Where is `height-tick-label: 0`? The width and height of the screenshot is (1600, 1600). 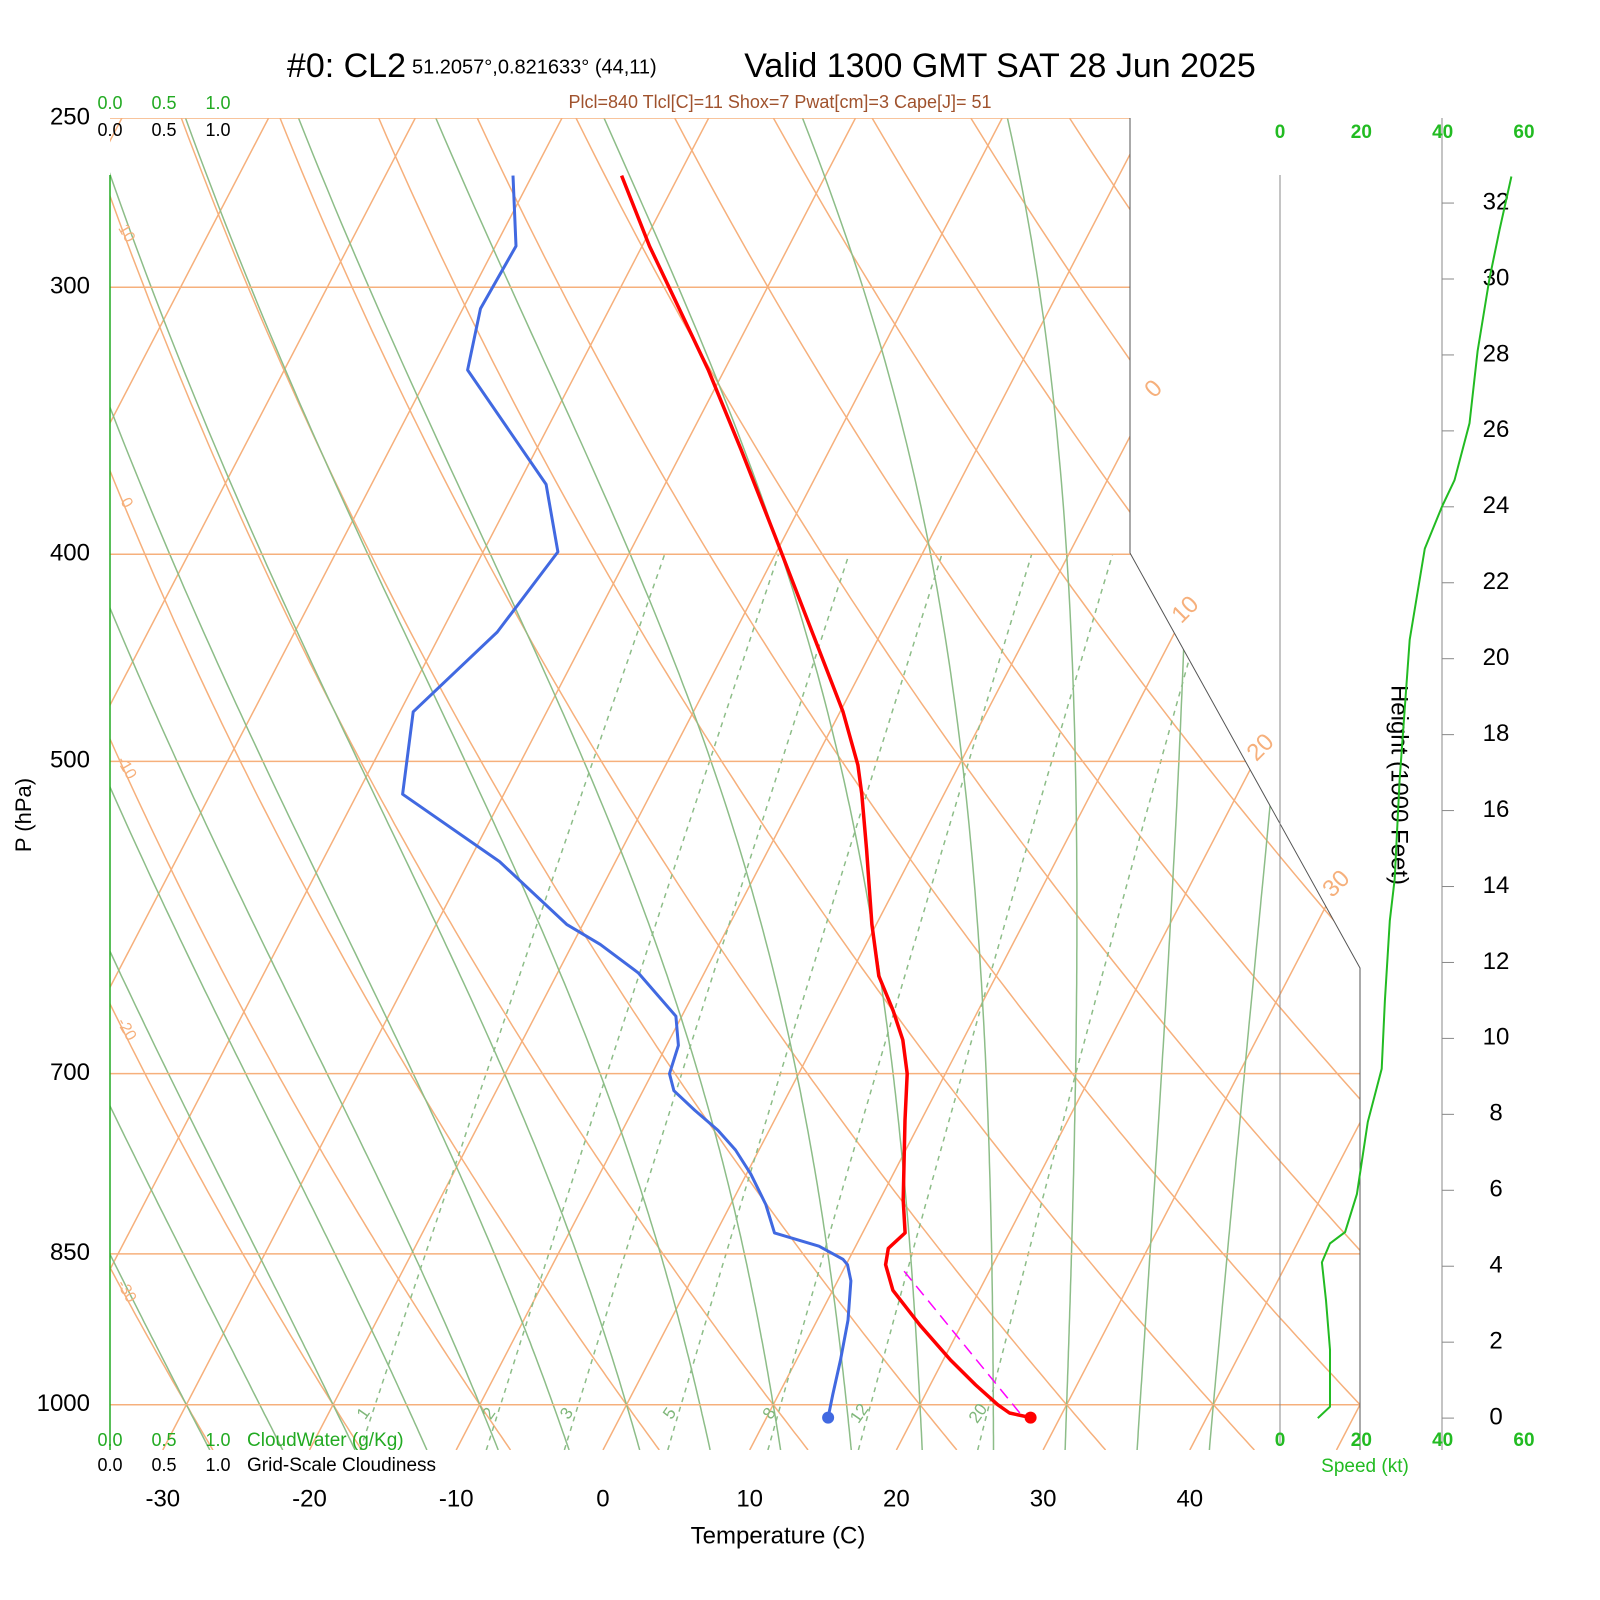 height-tick-label: 0 is located at coordinates (1495, 1416).